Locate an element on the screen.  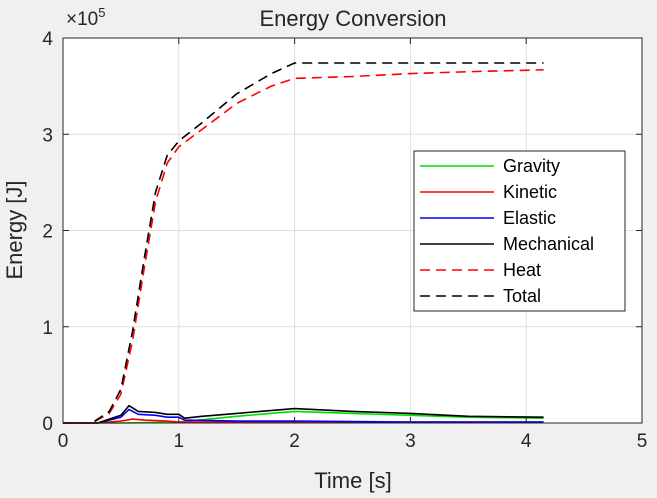
y-tick-label: 2 is located at coordinates (47, 232).